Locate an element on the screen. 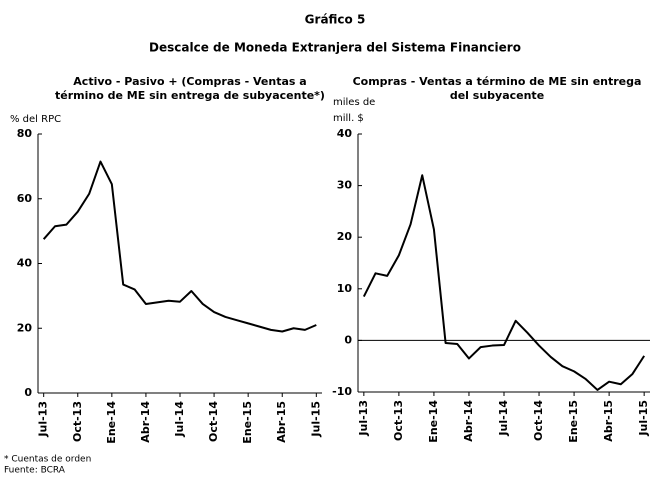 The width and height of the screenshot is (653, 477). y-tick-label: 80 is located at coordinates (25, 133).